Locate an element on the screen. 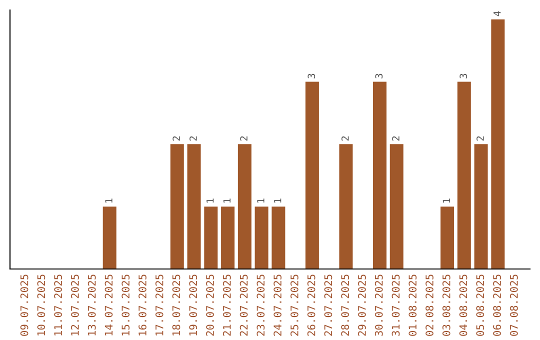 This screenshot has height=340, width=540. x-tick-label: 17.07.2025 is located at coordinates (159, 305).